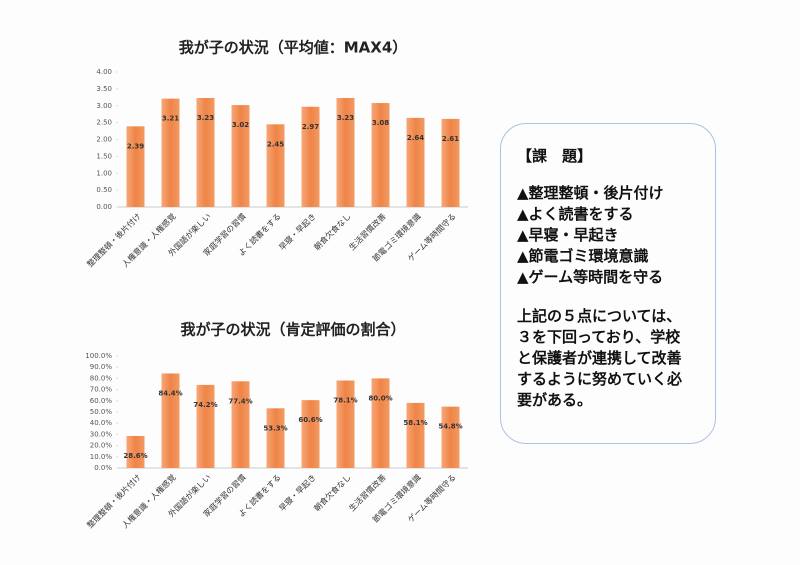 This screenshot has height=565, width=800. Describe the element at coordinates (240, 125) in the screenshot. I see `value-label: 3.02` at that location.